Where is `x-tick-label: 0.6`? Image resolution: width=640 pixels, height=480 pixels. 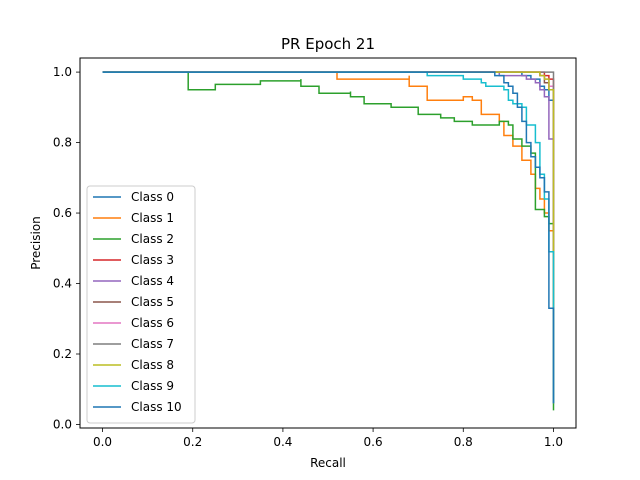 x-tick-label: 0.6 is located at coordinates (373, 442).